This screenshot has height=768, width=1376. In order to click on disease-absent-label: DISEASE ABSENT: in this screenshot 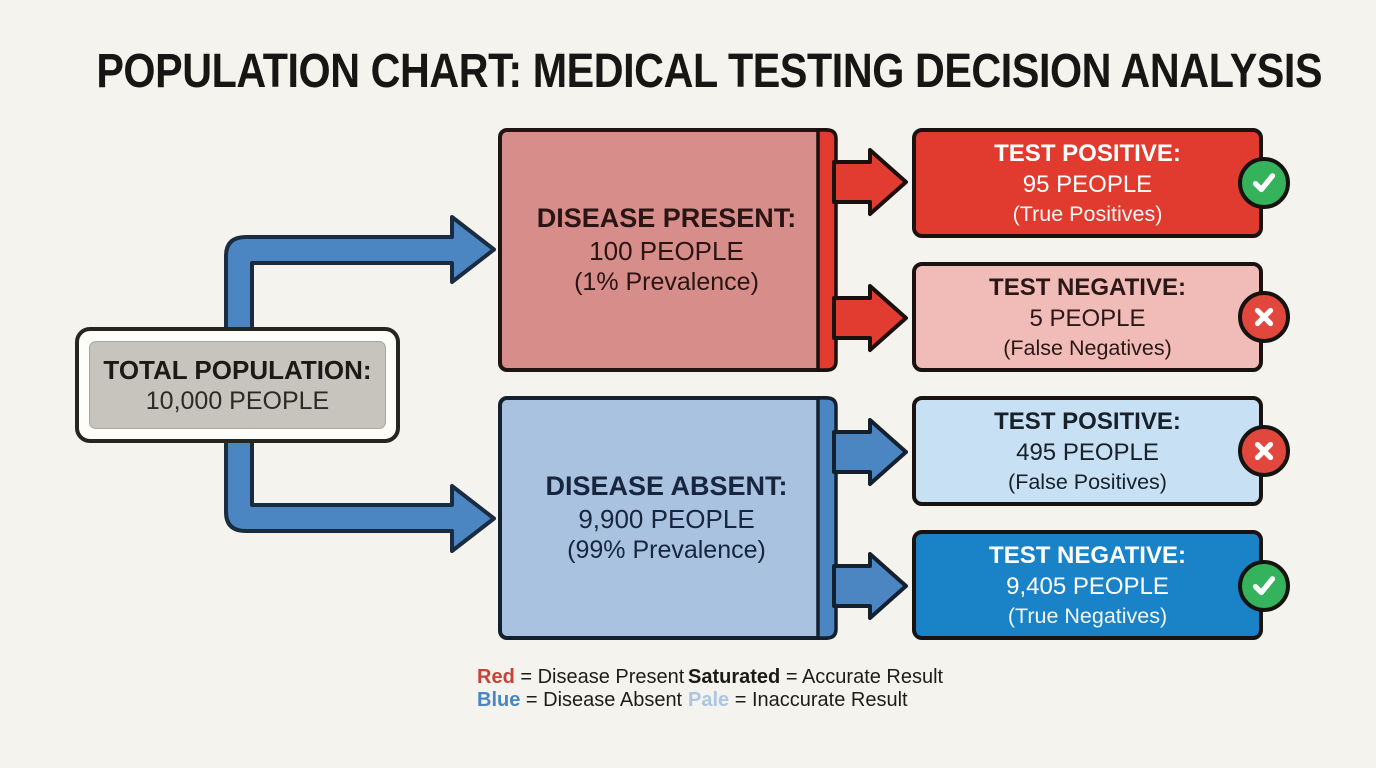, I will do `click(666, 486)`.